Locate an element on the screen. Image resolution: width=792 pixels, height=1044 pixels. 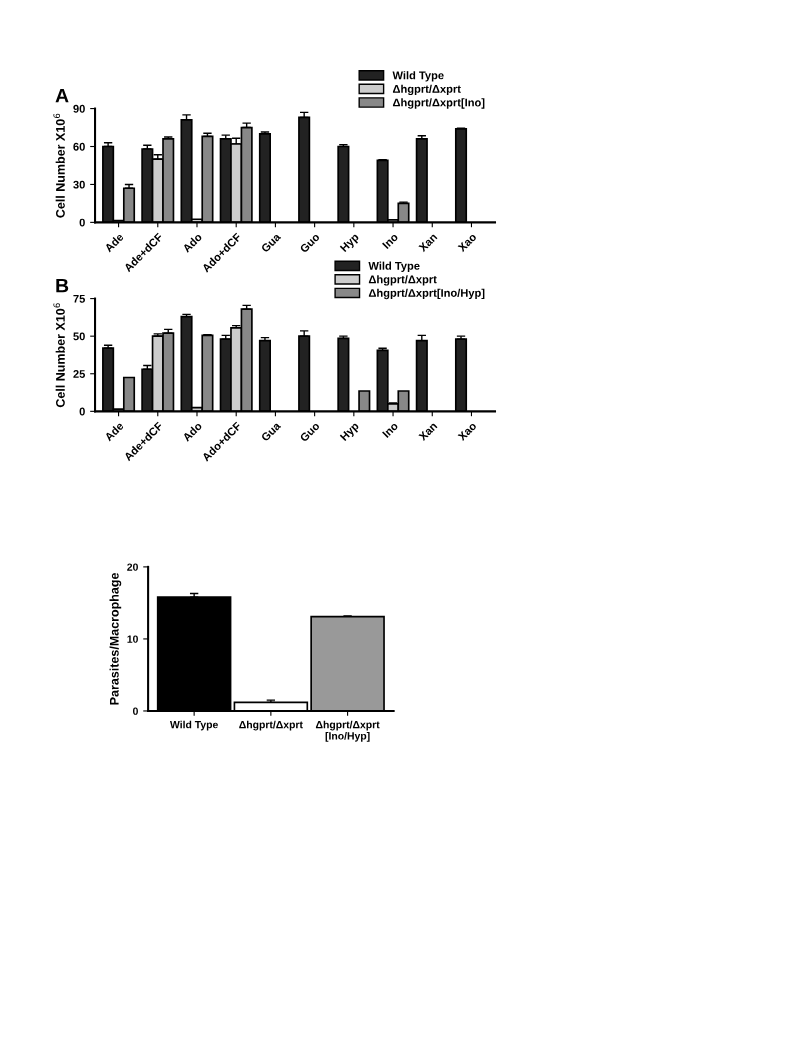
y-tick-label: 75 is located at coordinates (79, 298).